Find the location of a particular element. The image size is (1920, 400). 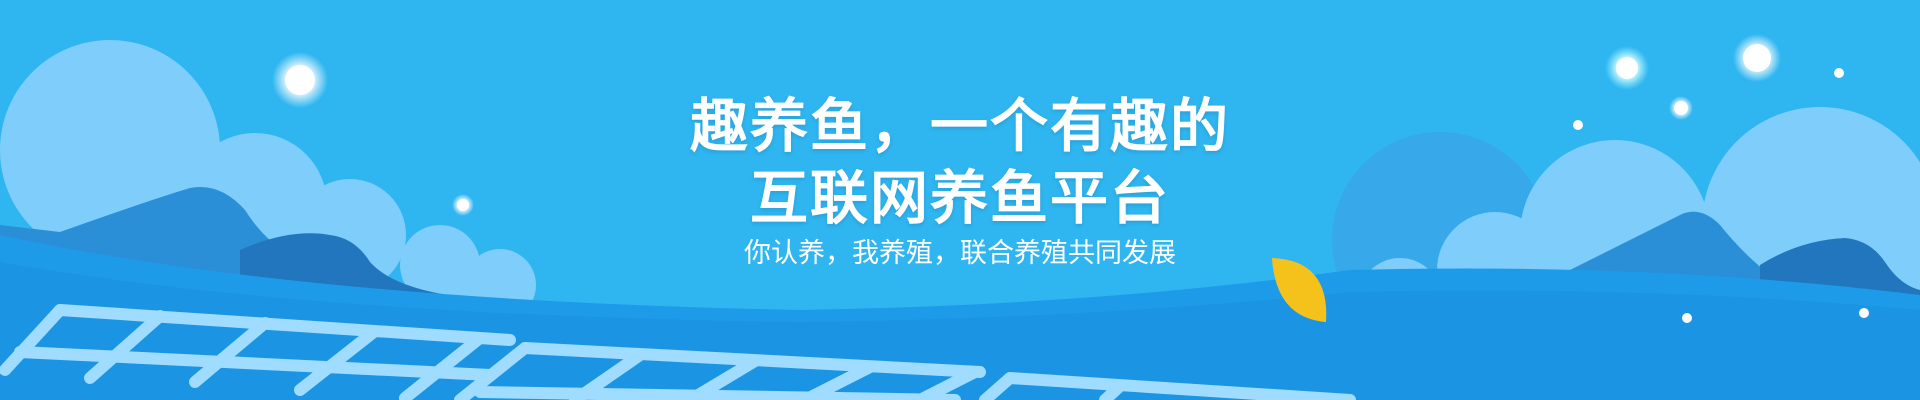

headline-line-2: 互联网养鱼平台 is located at coordinates (959, 198).